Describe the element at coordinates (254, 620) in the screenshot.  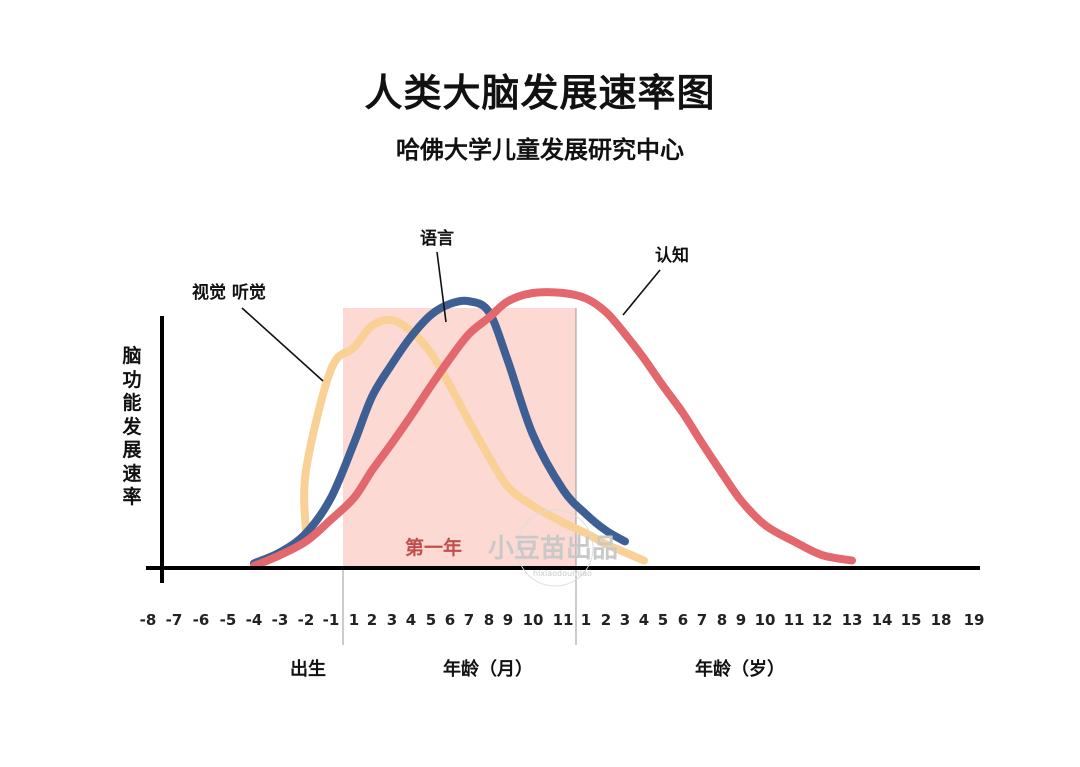
I see `x-tick-label: -4` at that location.